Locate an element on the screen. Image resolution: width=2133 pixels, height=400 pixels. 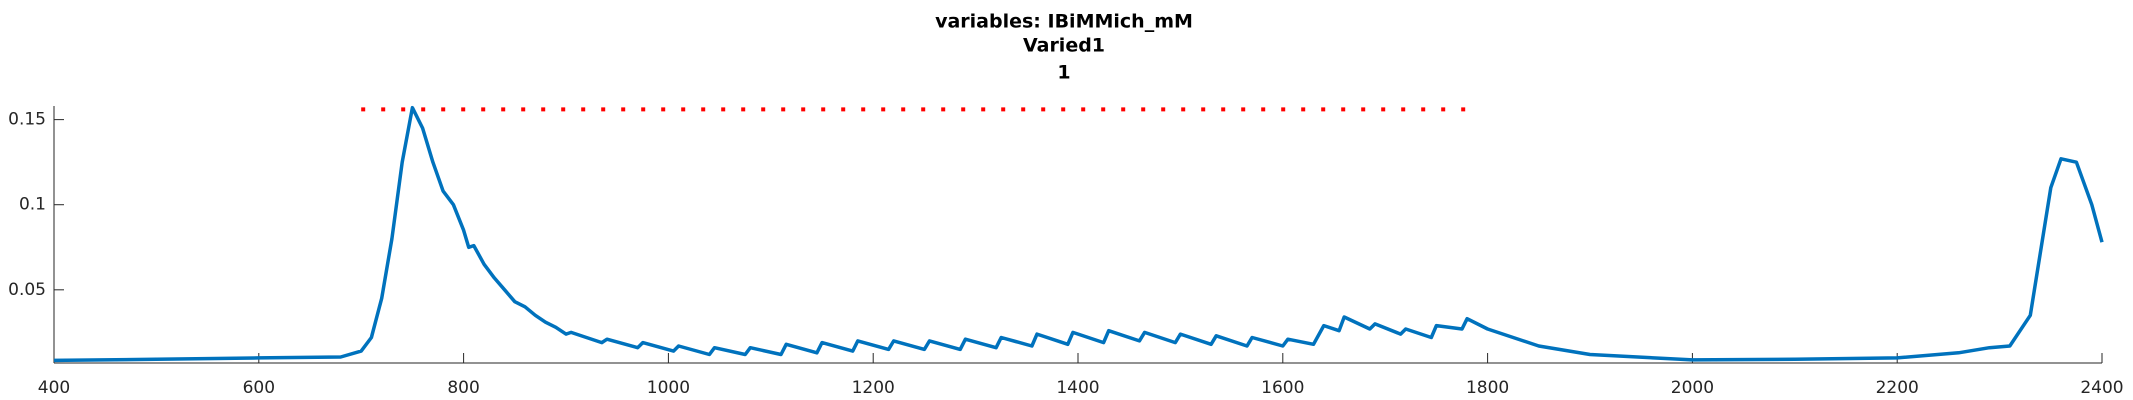
subtitle: 1 is located at coordinates (1063, 73).